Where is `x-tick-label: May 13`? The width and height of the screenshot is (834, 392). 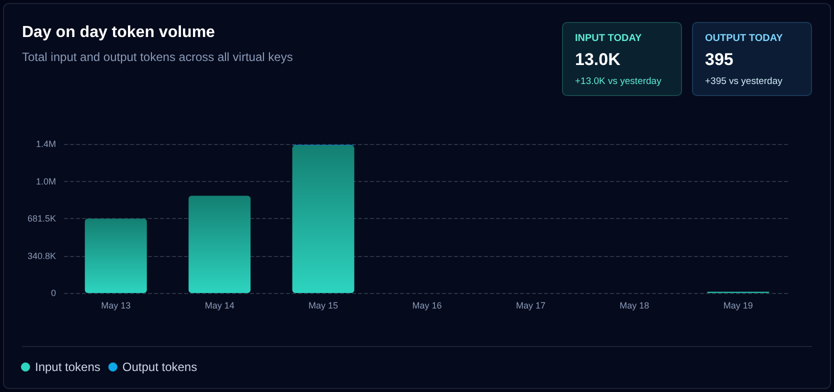
x-tick-label: May 13 is located at coordinates (116, 305).